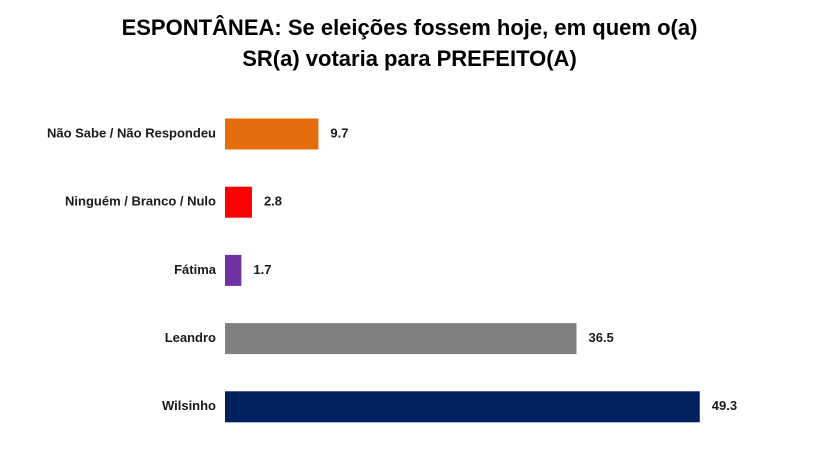 The height and width of the screenshot is (464, 819). Describe the element at coordinates (195, 269) in the screenshot. I see `category-label: Fátima` at that location.